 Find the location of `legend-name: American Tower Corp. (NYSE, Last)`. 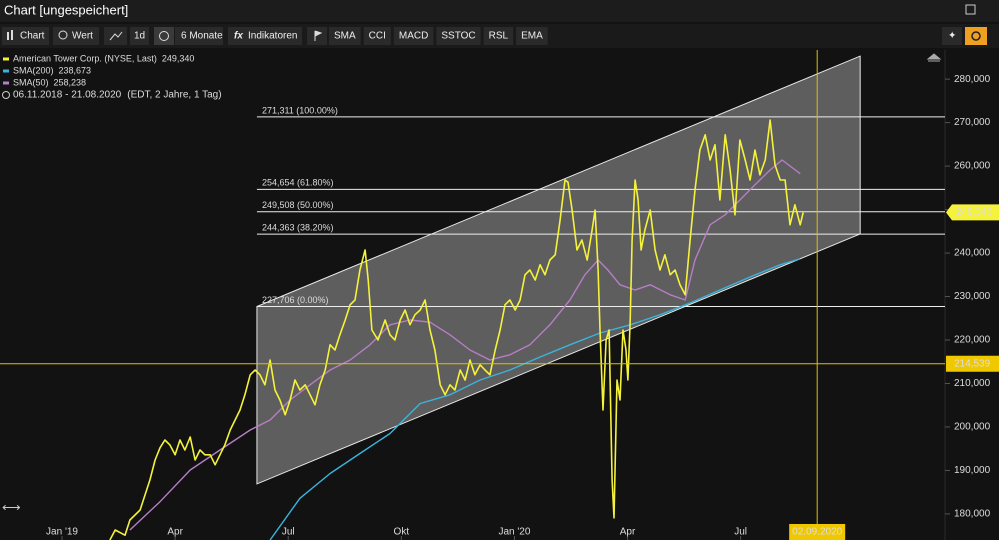

legend-name: American Tower Corp. (NYSE, Last) is located at coordinates (85, 58).